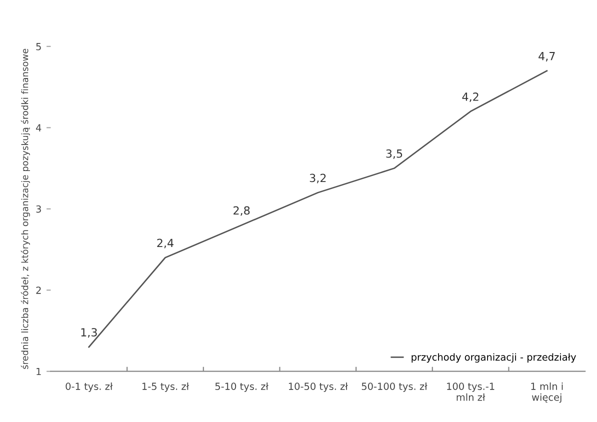 The height and width of the screenshot is (422, 597). Describe the element at coordinates (165, 243) in the screenshot. I see `data-label: 2,4` at that location.